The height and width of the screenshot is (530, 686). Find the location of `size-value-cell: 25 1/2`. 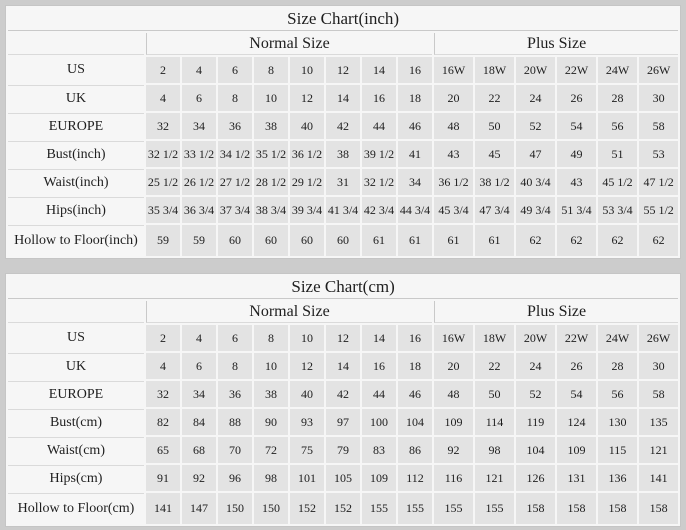

size-value-cell: 25 1/2 is located at coordinates (163, 182).